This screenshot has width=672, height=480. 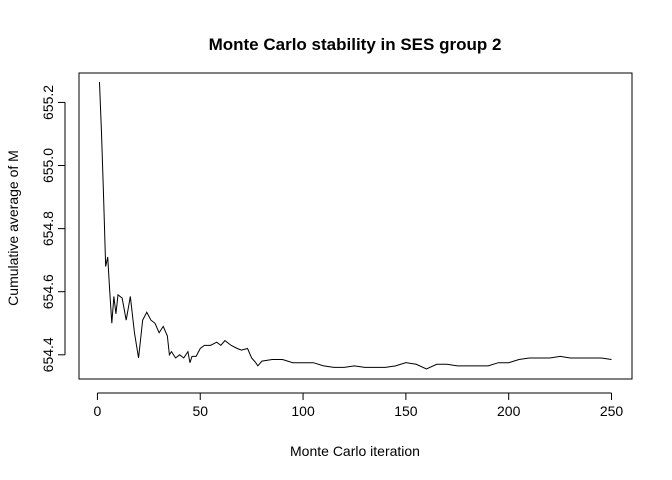 I want to click on chart-title: Monte Carlo stability in SES group 2, so click(x=355, y=44).